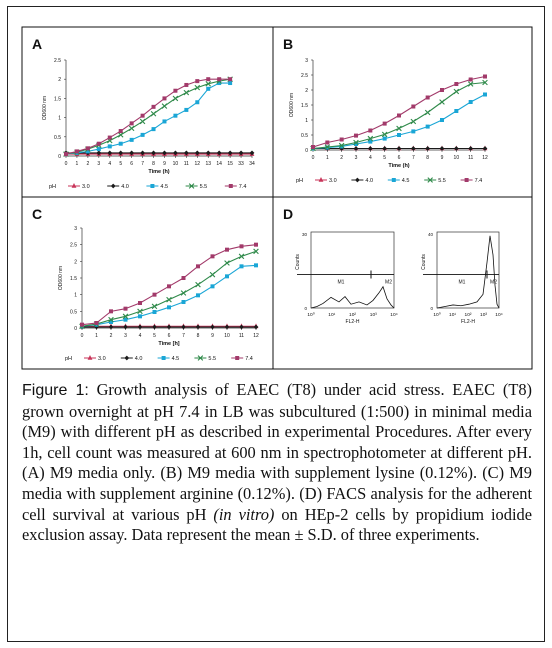 The image size is (552, 648). I want to click on x-tick-label: 15, so click(230, 164).